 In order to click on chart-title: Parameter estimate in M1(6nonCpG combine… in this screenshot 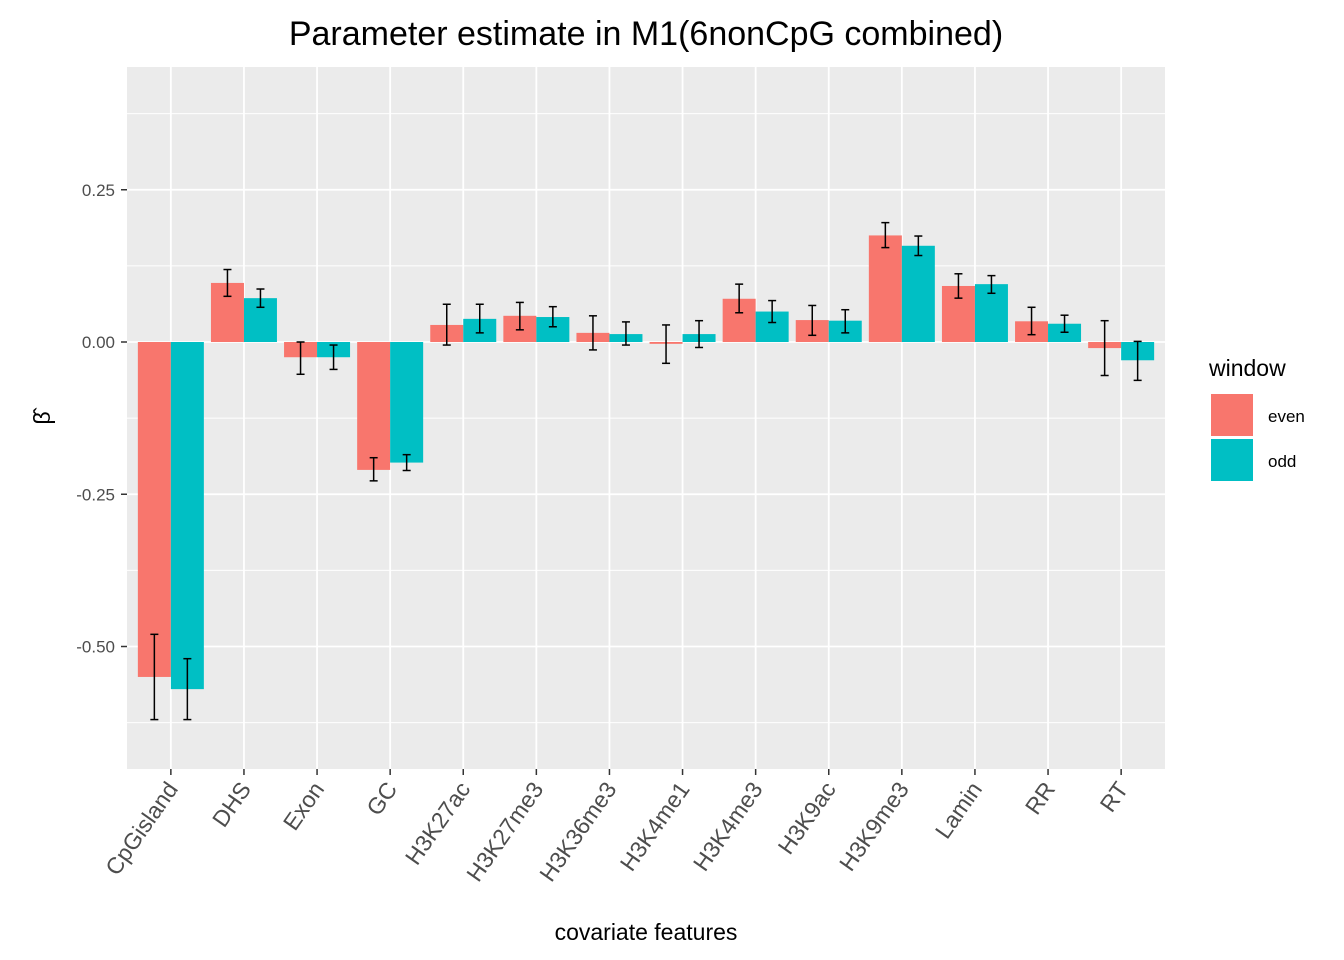, I will do `click(646, 34)`.